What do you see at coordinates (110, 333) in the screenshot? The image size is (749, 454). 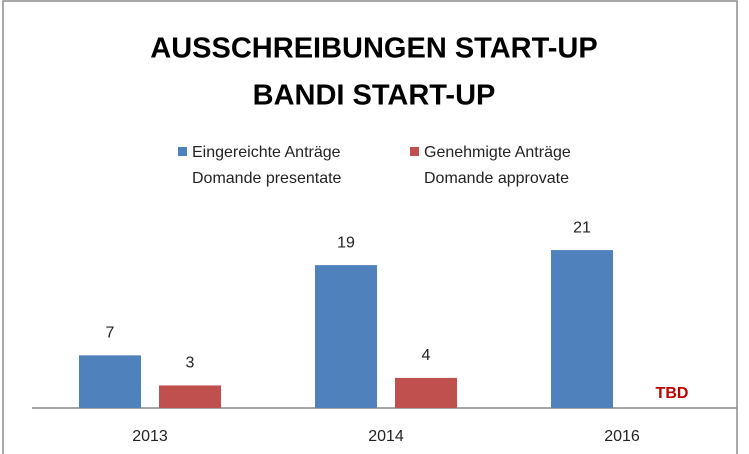 I see `value-label: 7` at bounding box center [110, 333].